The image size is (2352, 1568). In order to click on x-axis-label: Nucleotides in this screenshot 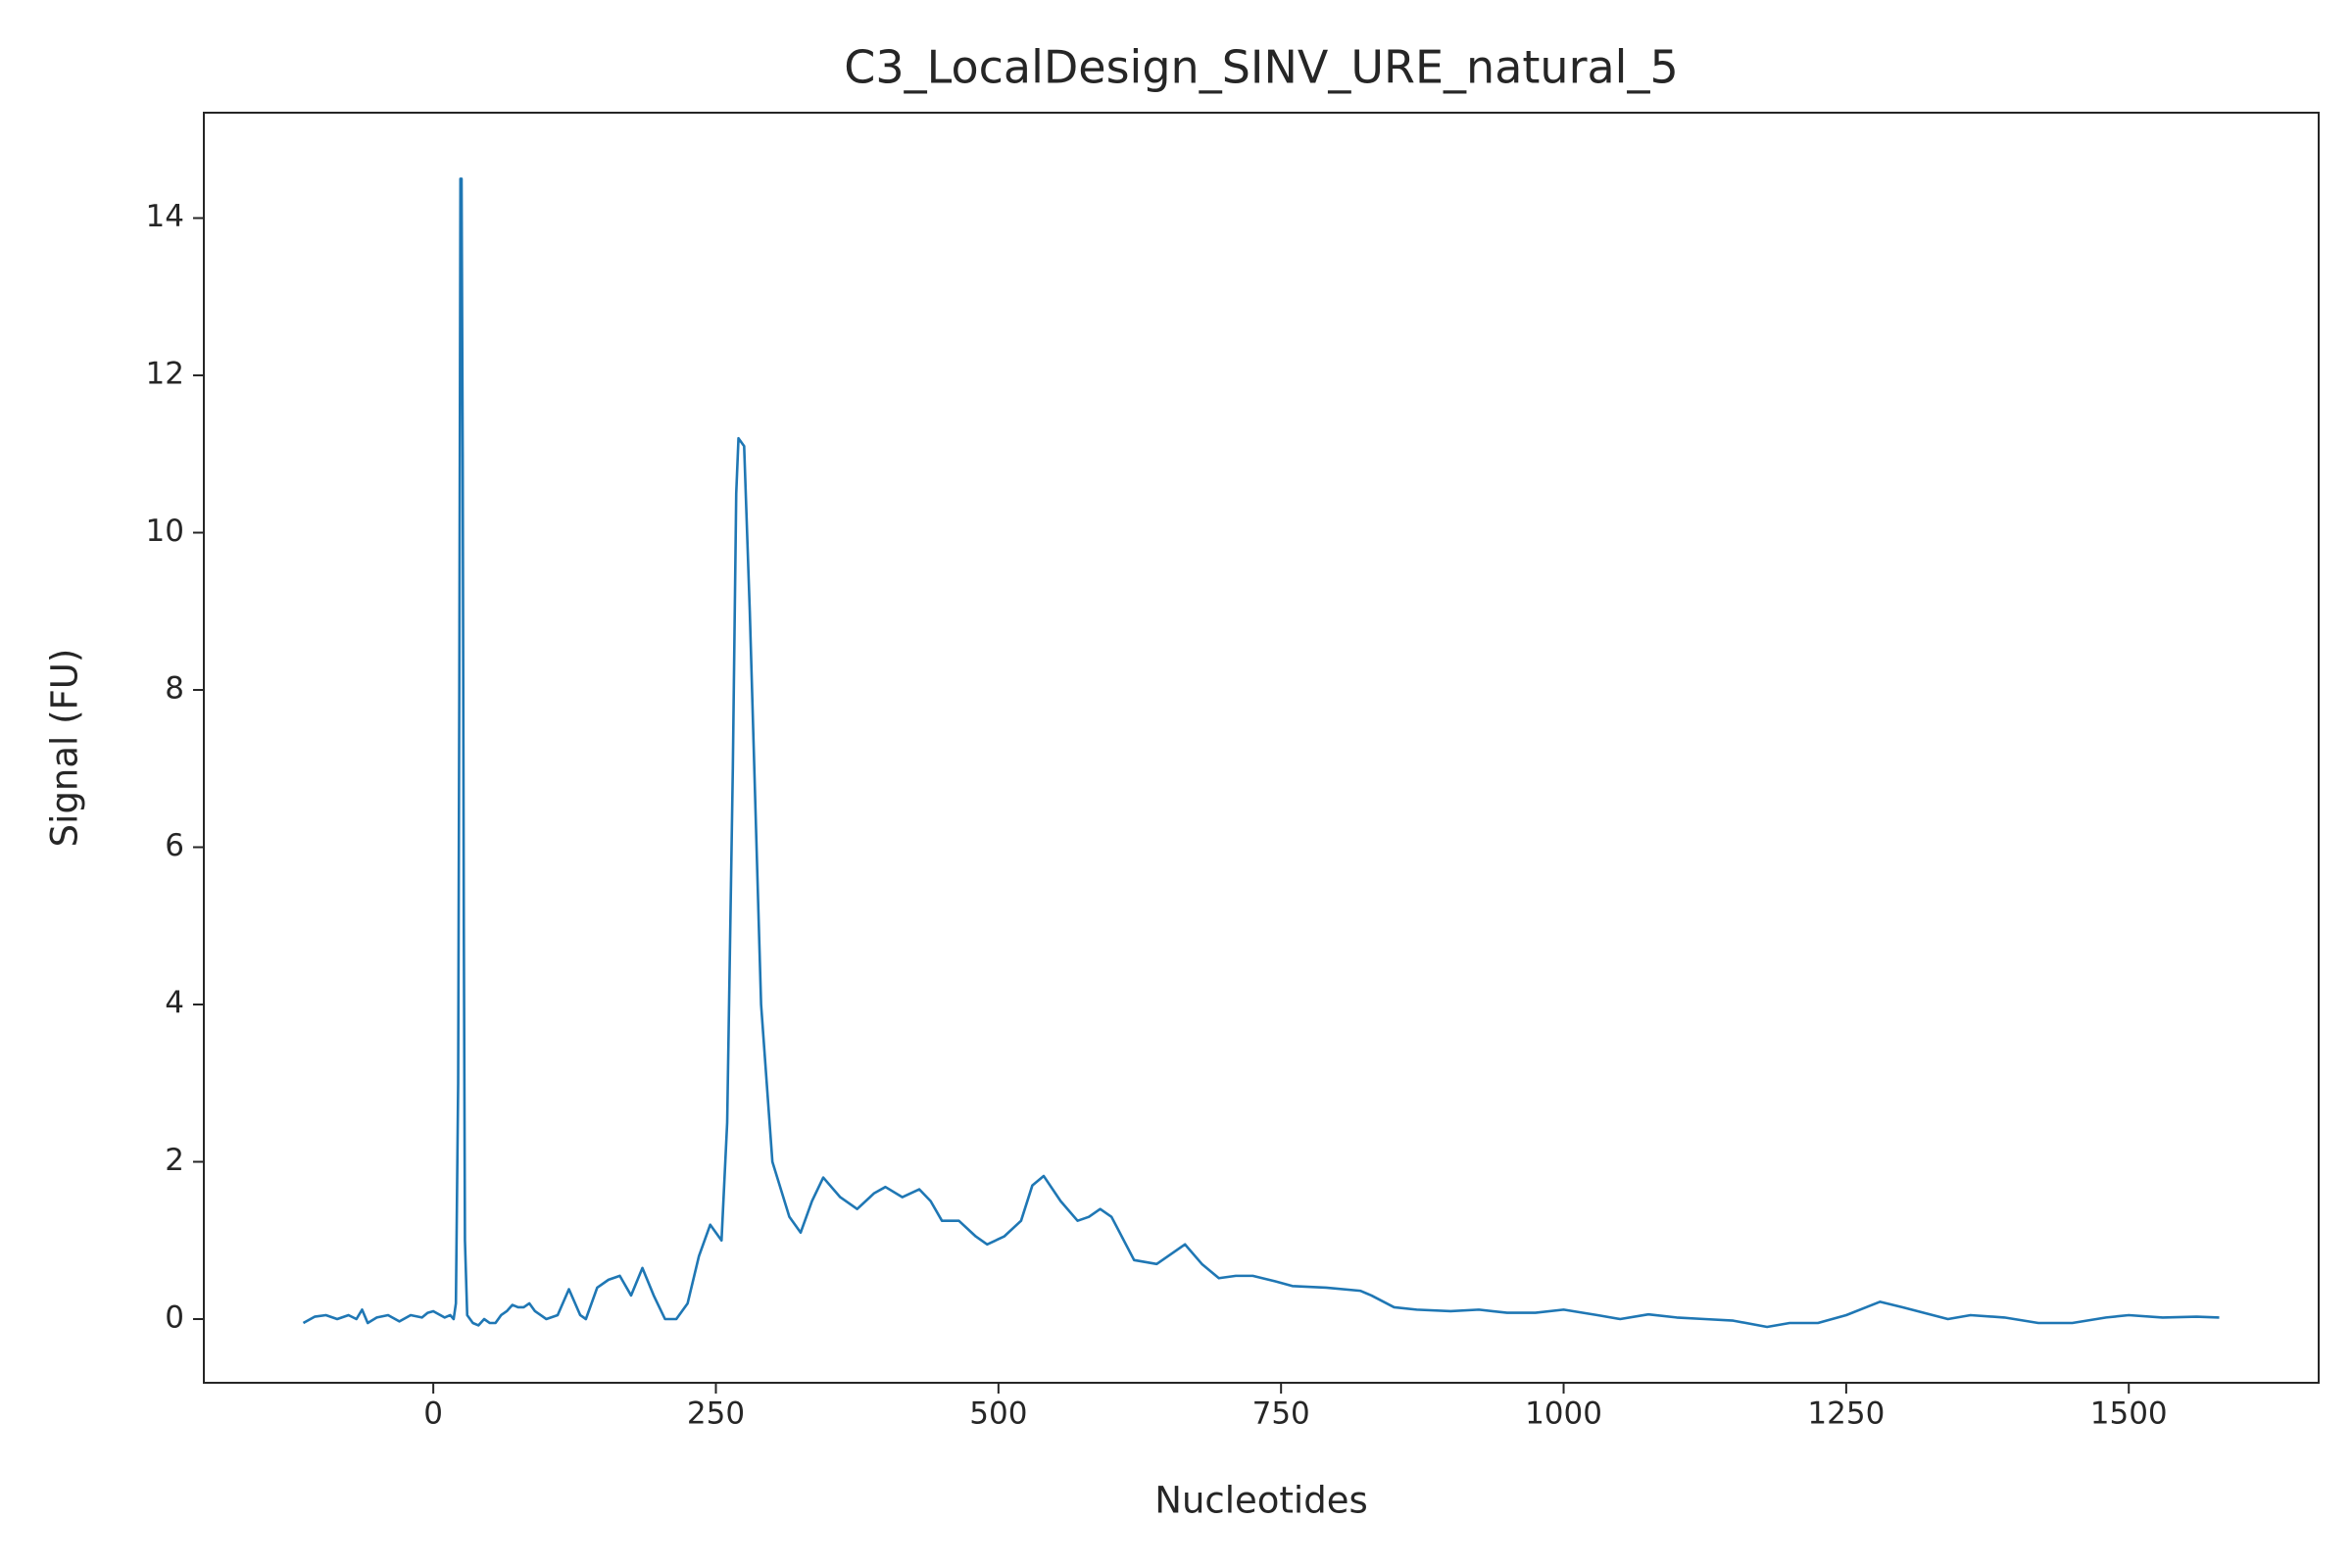, I will do `click(1260, 1501)`.